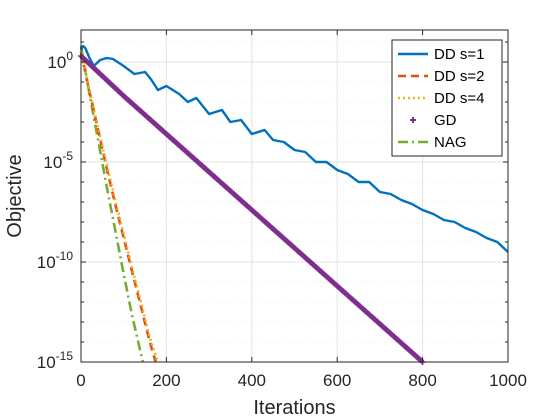 This screenshot has height=420, width=560. Describe the element at coordinates (80, 380) in the screenshot. I see `x-tick-label: 0` at that location.